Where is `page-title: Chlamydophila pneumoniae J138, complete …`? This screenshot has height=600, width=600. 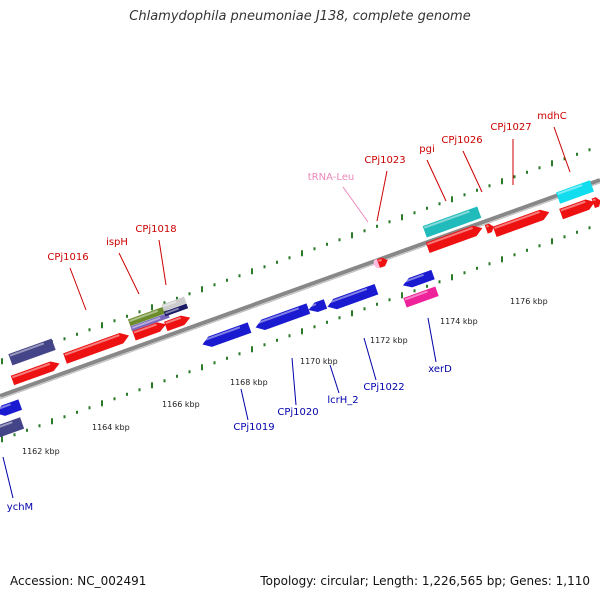
page-title: Chlamydophila pneumoniae J138, complete … is located at coordinates (300, 16).